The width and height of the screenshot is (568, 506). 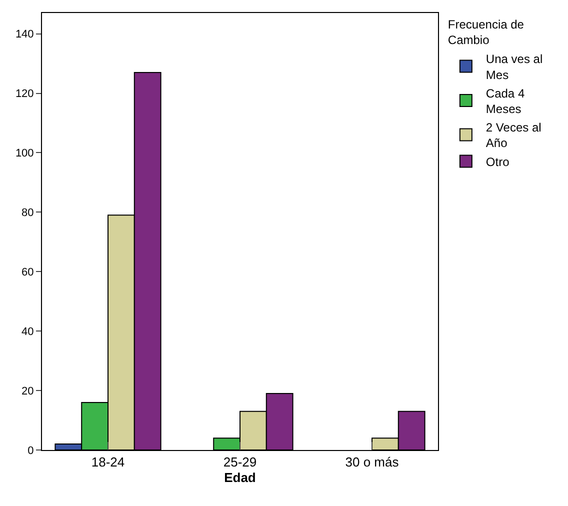 I want to click on x-tick-label: 30 o más, so click(x=372, y=462).